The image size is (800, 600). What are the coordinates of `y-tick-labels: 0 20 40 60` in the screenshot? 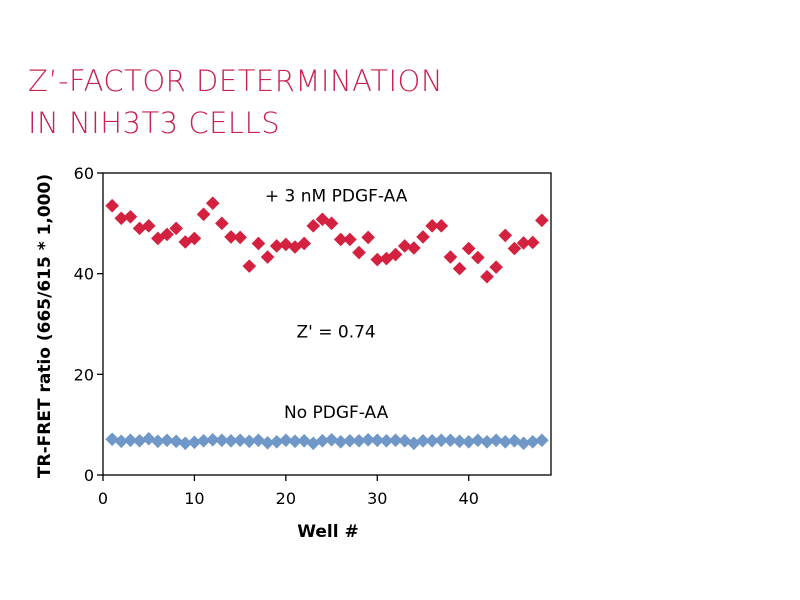 It's located at (84, 324).